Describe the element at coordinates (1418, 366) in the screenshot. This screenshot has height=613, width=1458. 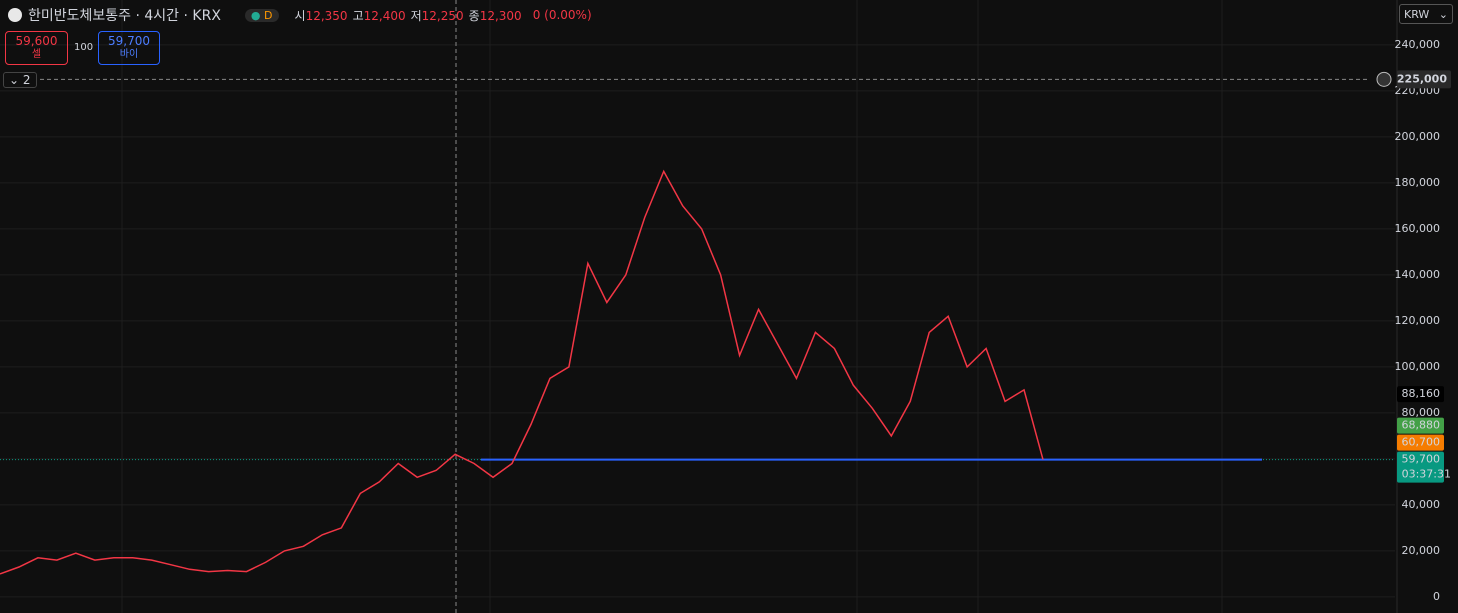
I see `y-tick-label: 100,000` at that location.